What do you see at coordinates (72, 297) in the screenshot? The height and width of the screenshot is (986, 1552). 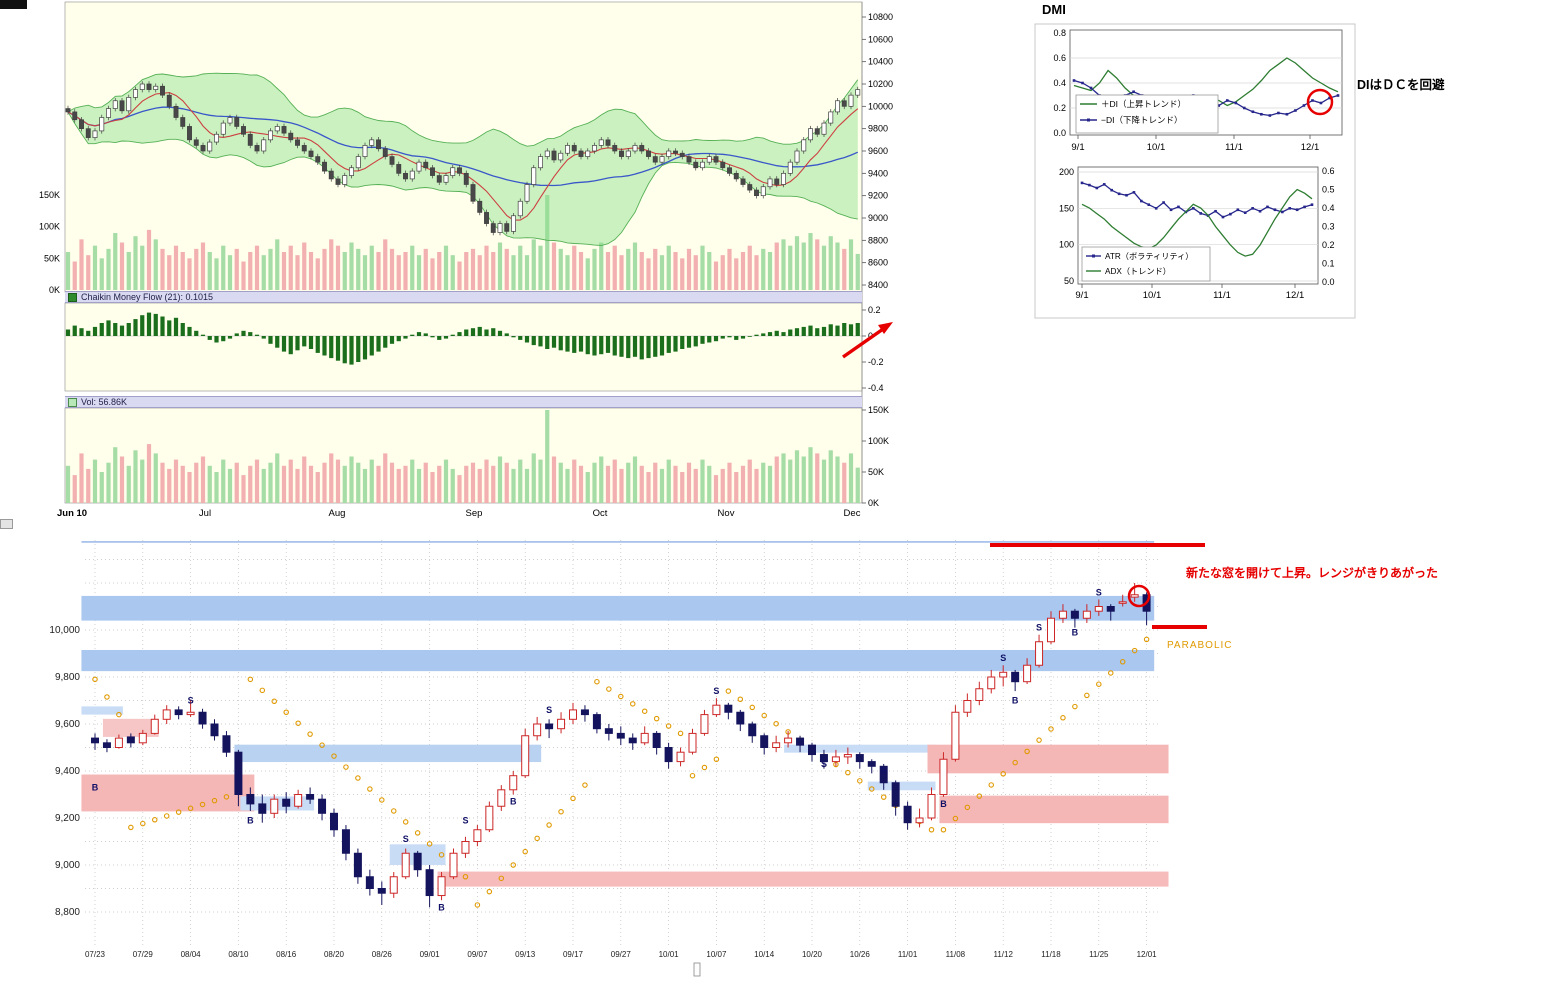 I see `cmf-icon` at bounding box center [72, 297].